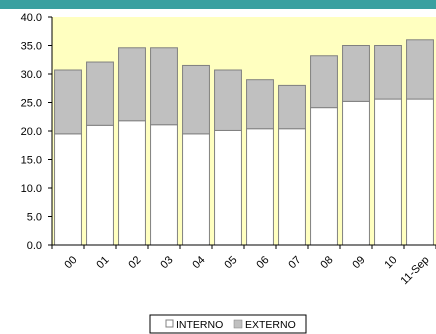 The width and height of the screenshot is (436, 334). What do you see at coordinates (31, 104) in the screenshot?
I see `y-tick-label: 25.0` at bounding box center [31, 104].